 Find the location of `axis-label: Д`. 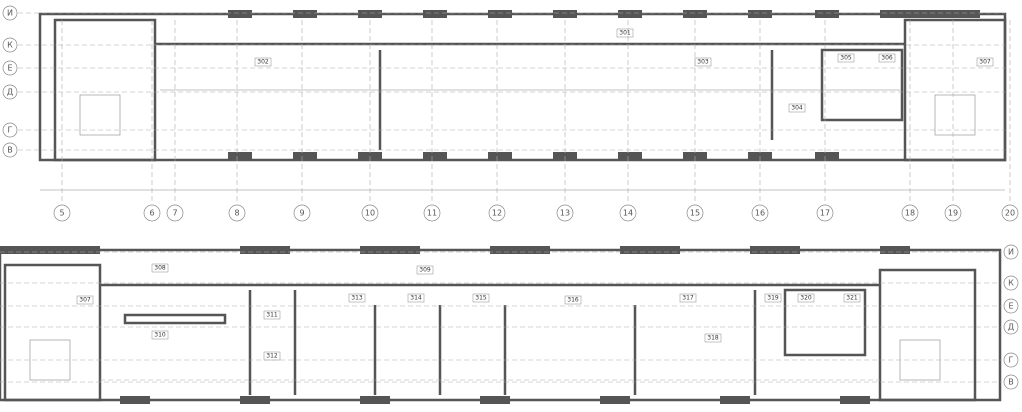

axis-label: Д is located at coordinates (10, 92).